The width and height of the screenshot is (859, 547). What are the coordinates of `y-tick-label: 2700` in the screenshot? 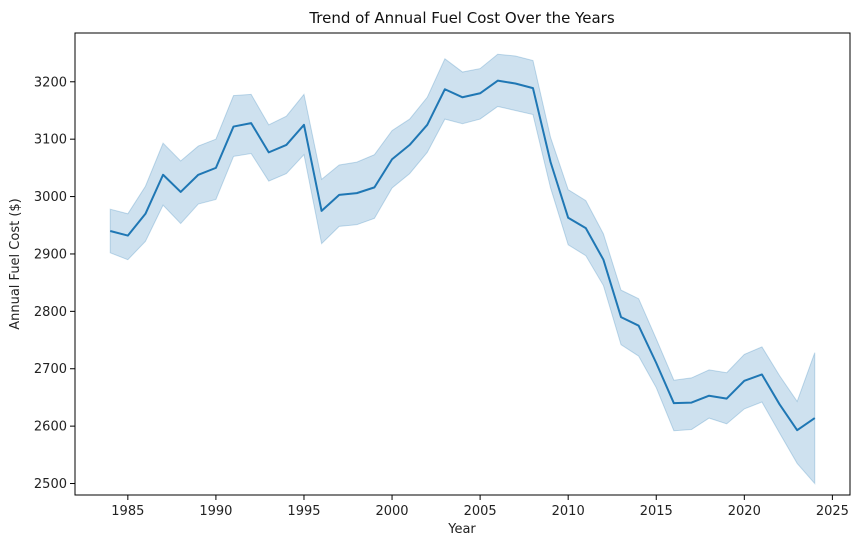 It's located at (50, 369).